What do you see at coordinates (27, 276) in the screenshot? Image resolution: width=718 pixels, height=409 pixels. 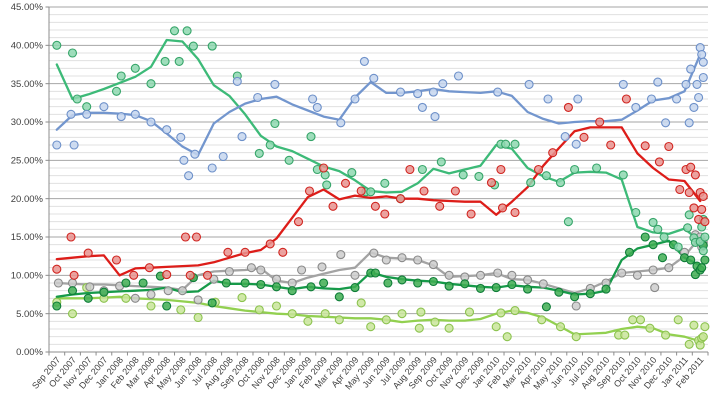 I see `y-axis-label: 10.00%` at bounding box center [27, 276].